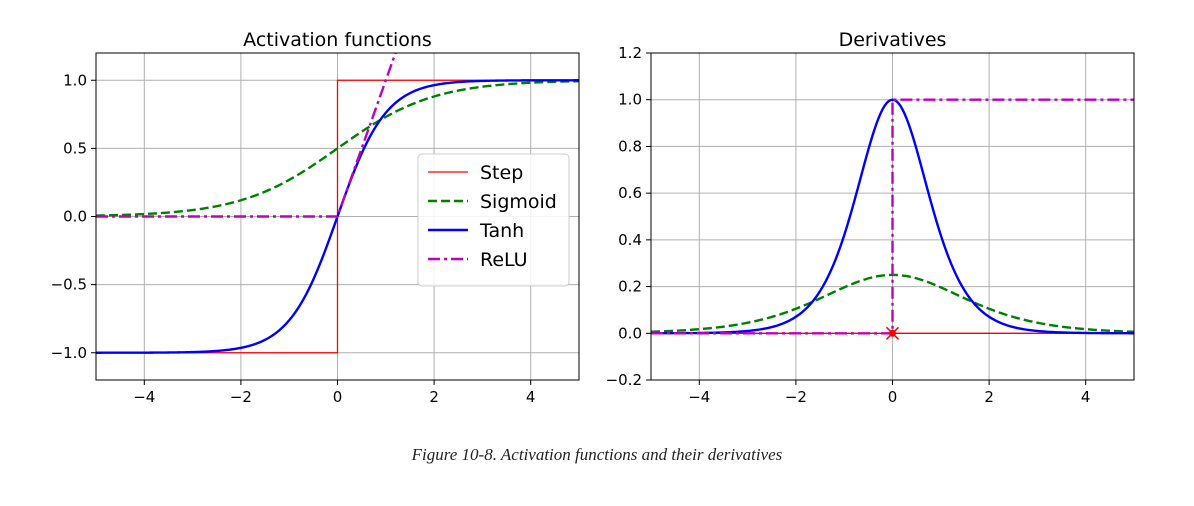 This screenshot has height=506, width=1194. What do you see at coordinates (630, 287) in the screenshot?
I see `y-tick-label: 0.2` at bounding box center [630, 287].